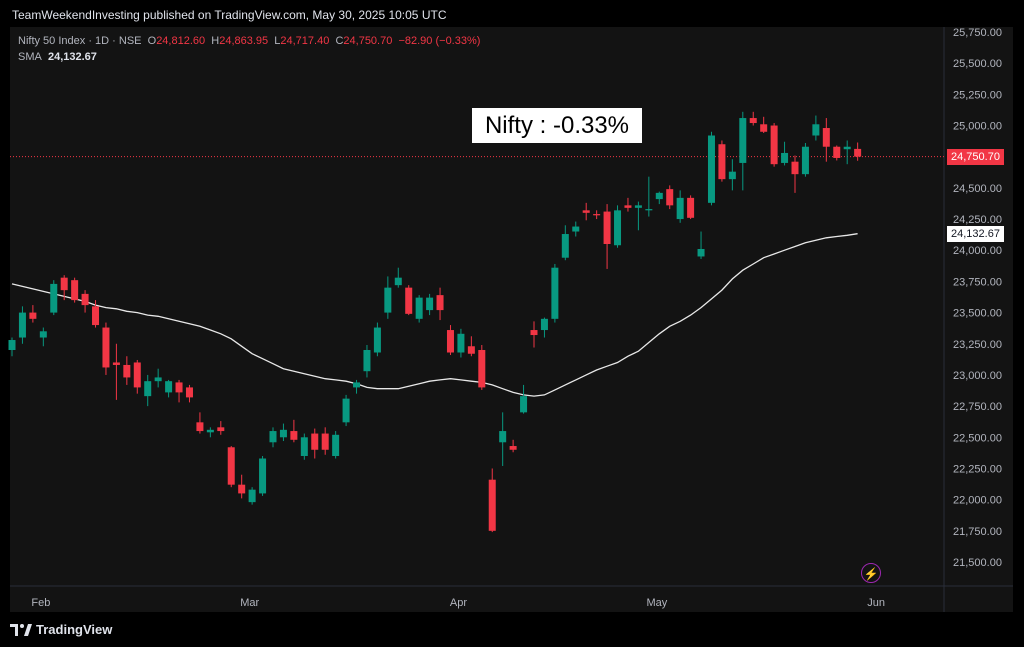 This screenshot has width=1024, height=647. What do you see at coordinates (977, 438) in the screenshot?
I see `y-tick-label: 22,500.00` at bounding box center [977, 438].